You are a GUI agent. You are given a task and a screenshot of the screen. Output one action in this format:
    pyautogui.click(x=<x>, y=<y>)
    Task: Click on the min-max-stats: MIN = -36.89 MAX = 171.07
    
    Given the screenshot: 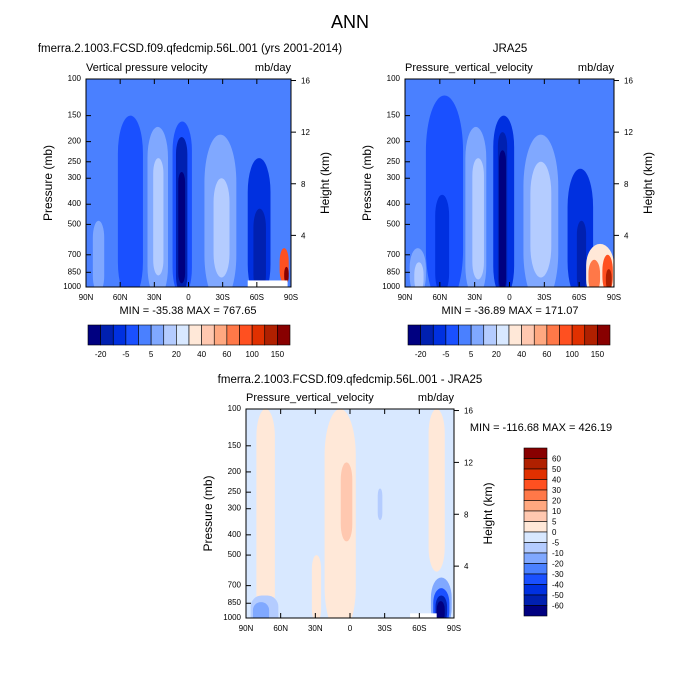 What is the action you would take?
    pyautogui.click(x=510, y=311)
    